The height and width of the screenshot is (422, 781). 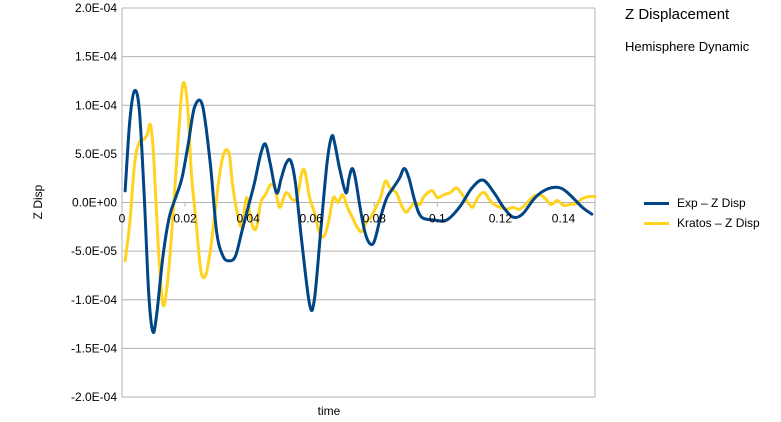 What do you see at coordinates (96, 105) in the screenshot?
I see `y-tick-label: 1.0E-04` at bounding box center [96, 105].